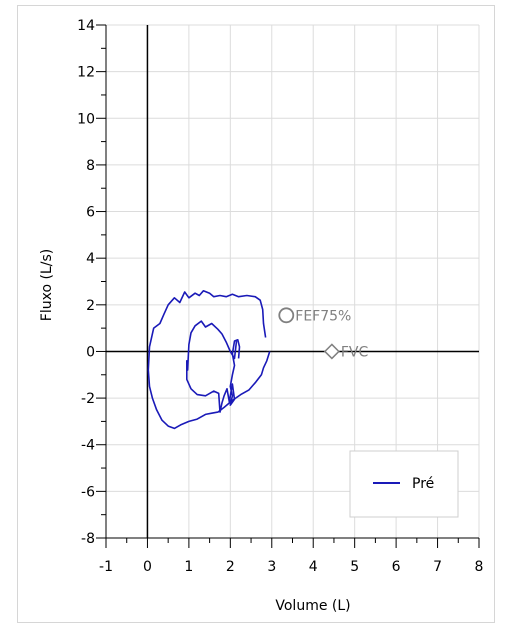  What do you see at coordinates (355, 352) in the screenshot?
I see `marker-label: FVC` at bounding box center [355, 352].